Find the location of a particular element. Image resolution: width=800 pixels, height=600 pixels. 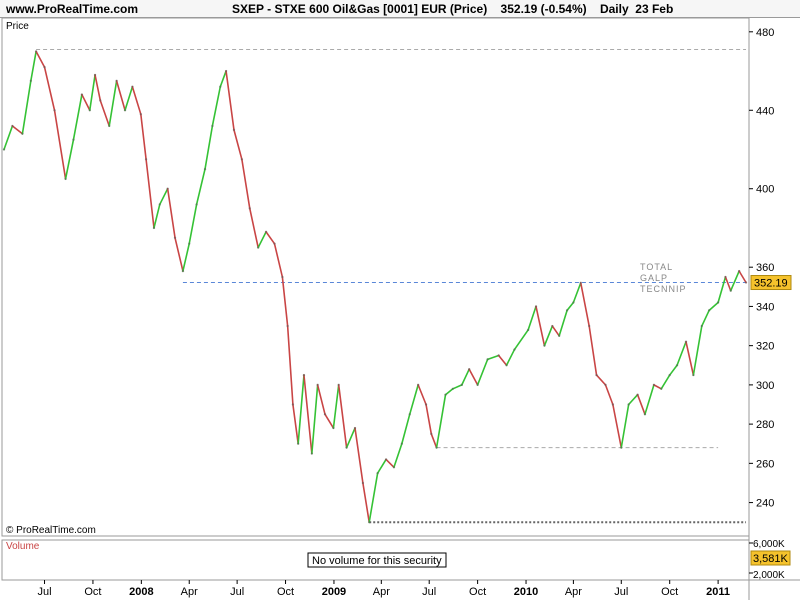

x-tick-label: Jul is located at coordinates (237, 592).